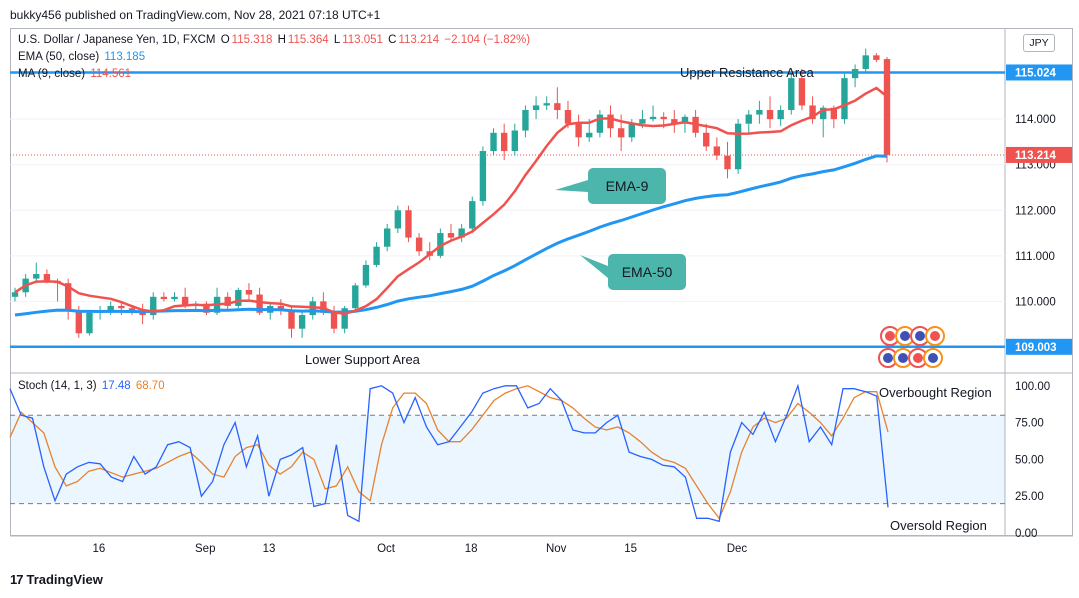  I want to click on tv-logo-icon: 17, so click(17, 579).